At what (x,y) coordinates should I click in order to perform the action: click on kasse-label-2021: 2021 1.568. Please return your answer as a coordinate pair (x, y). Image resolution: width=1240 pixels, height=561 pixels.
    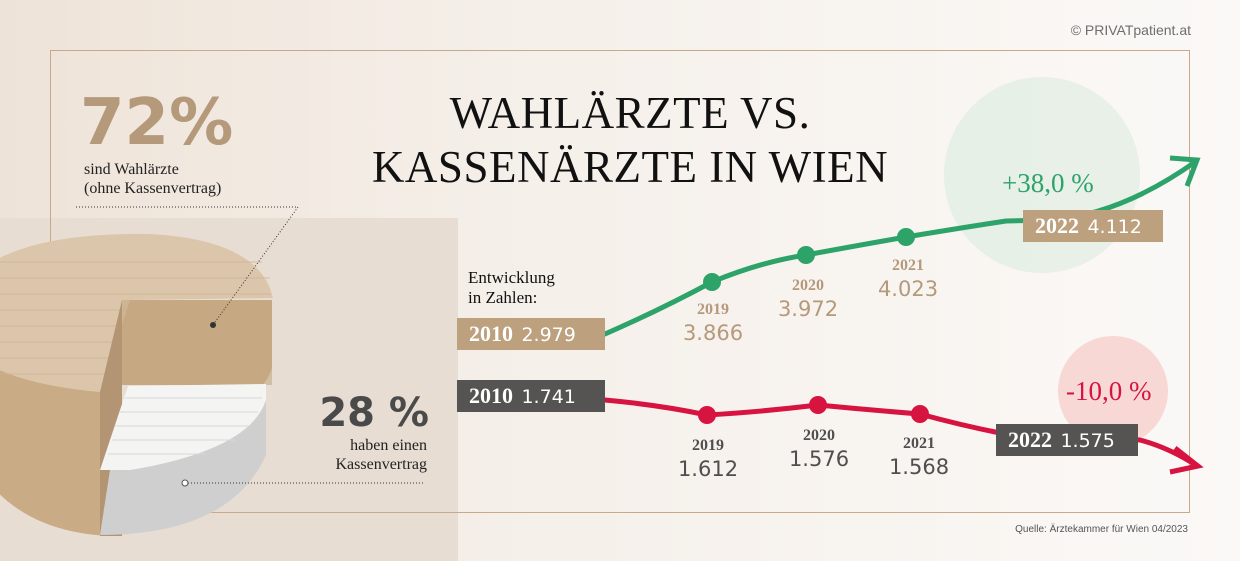
    Looking at the image, I should click on (919, 457).